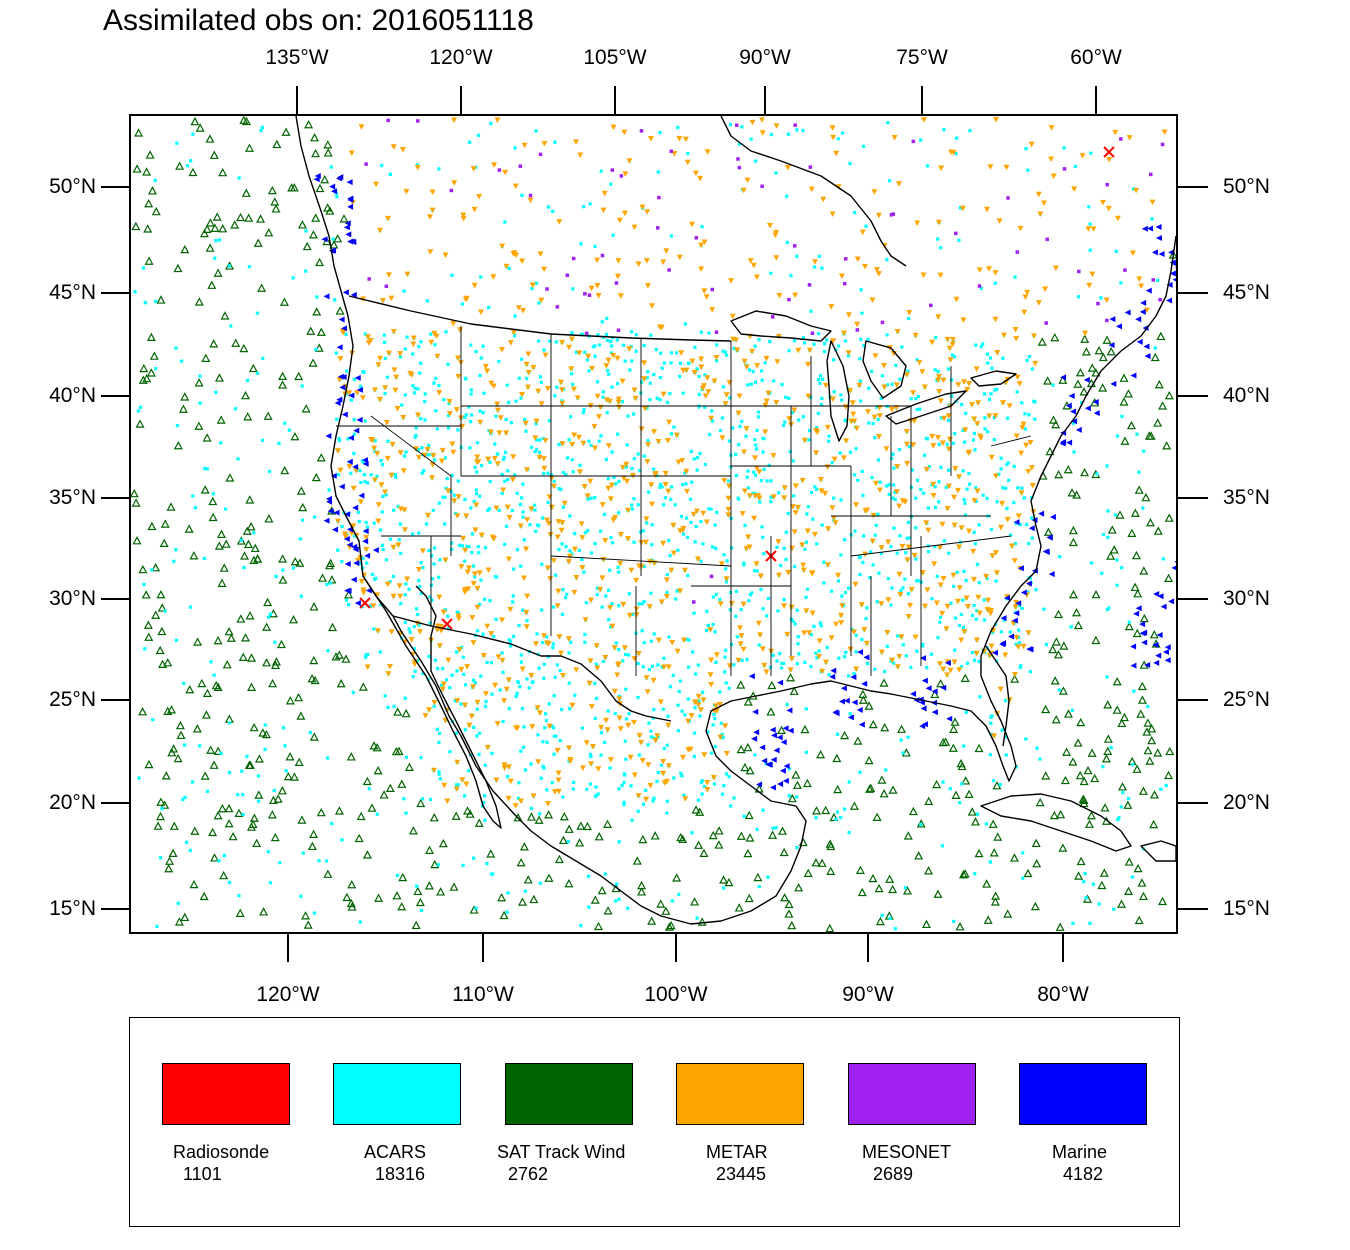 The width and height of the screenshot is (1350, 1250). What do you see at coordinates (884, 369) in the screenshot?
I see `lake-huron` at bounding box center [884, 369].